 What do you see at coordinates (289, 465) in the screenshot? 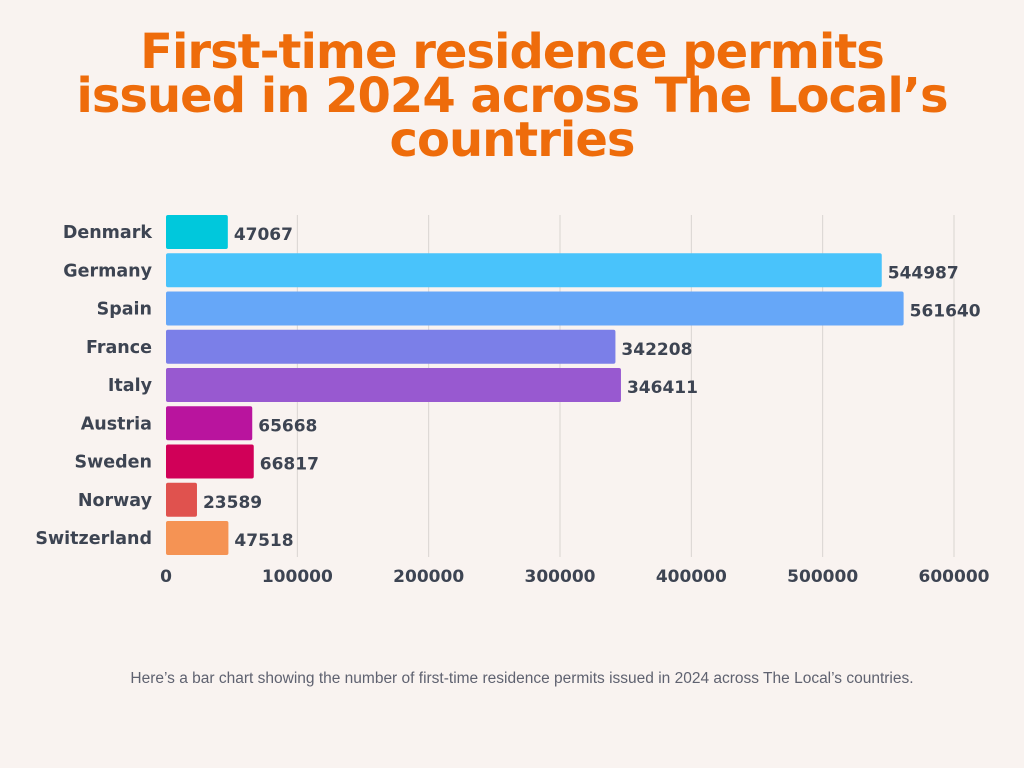
I see `value-label: 66817` at bounding box center [289, 465].